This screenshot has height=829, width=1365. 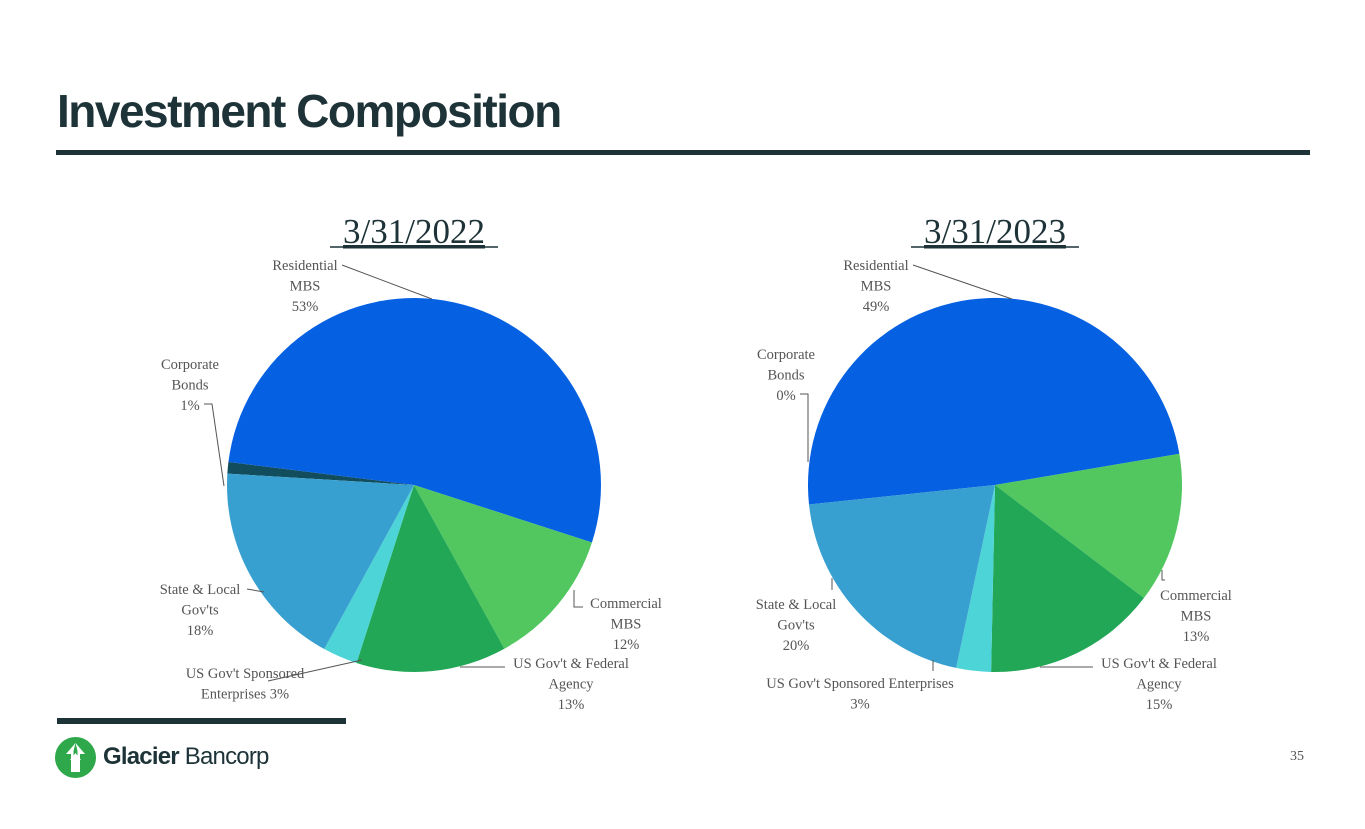 What do you see at coordinates (190, 385) in the screenshot?
I see `data-label-corporate-bonds: Corporate Bonds 1%` at bounding box center [190, 385].